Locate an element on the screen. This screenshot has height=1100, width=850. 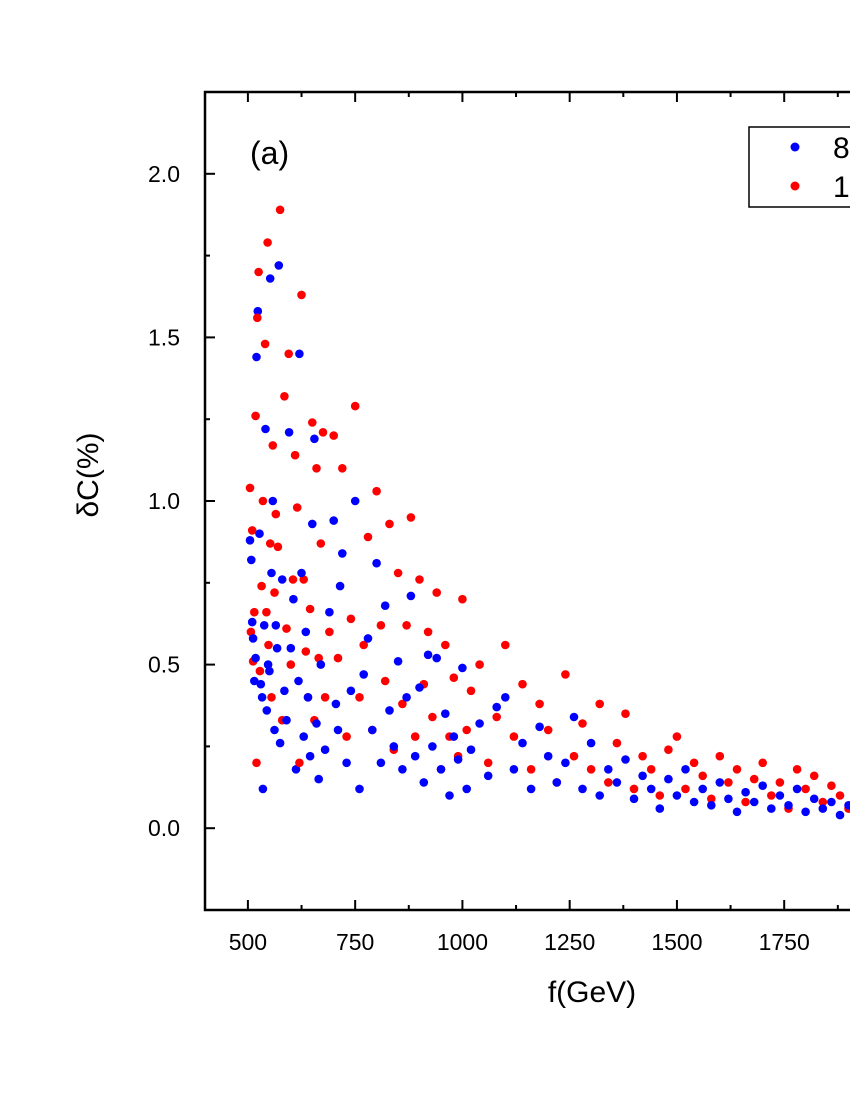
legend: 81 is located at coordinates (799, 167).